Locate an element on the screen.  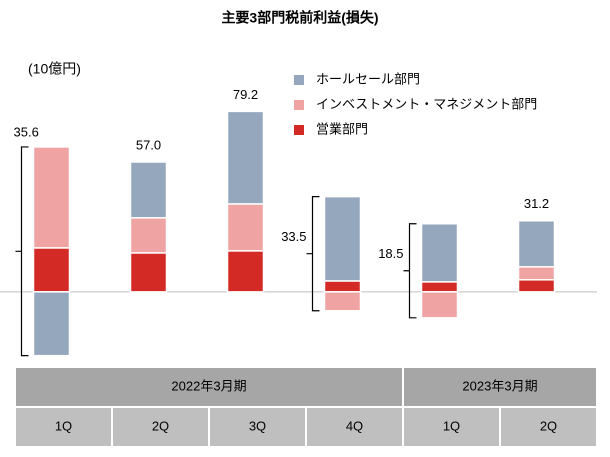
total-label: 57.0 is located at coordinates (148, 144).